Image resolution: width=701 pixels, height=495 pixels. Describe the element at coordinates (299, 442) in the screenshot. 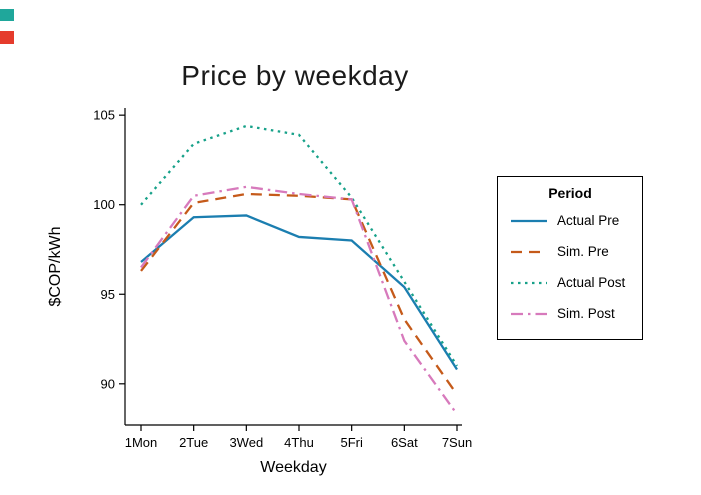

I see `x-tick-label: 4Thu` at that location.